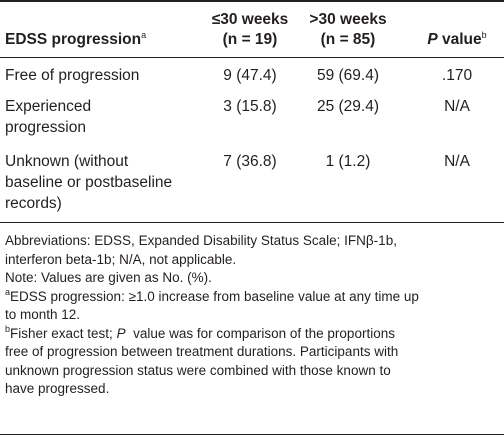 This screenshot has width=504, height=438. What do you see at coordinates (250, 161) in the screenshot?
I see `cell-unknown-le30: 7 (36.8)` at bounding box center [250, 161].